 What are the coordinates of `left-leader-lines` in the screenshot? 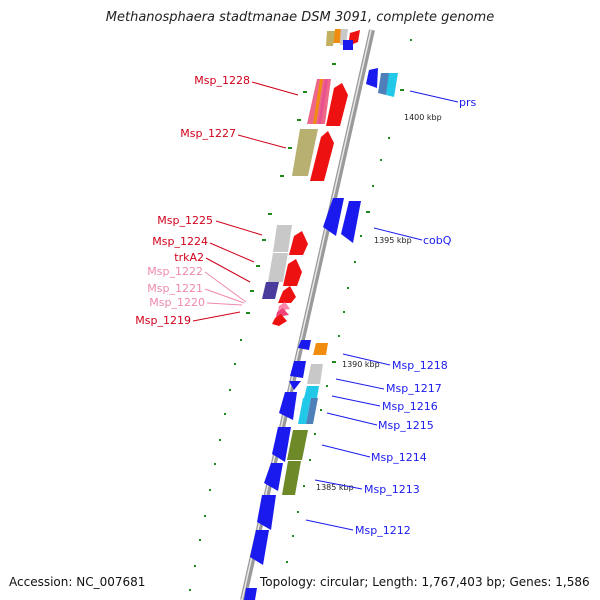 It's located at (245, 201).